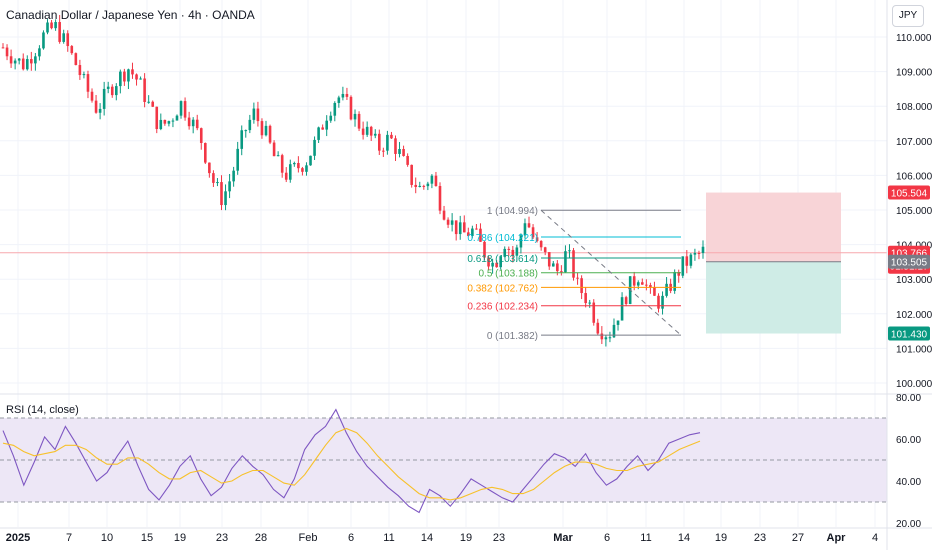 Image resolution: width=932 pixels, height=550 pixels. I want to click on stop-loss-tag-bg, so click(909, 192).